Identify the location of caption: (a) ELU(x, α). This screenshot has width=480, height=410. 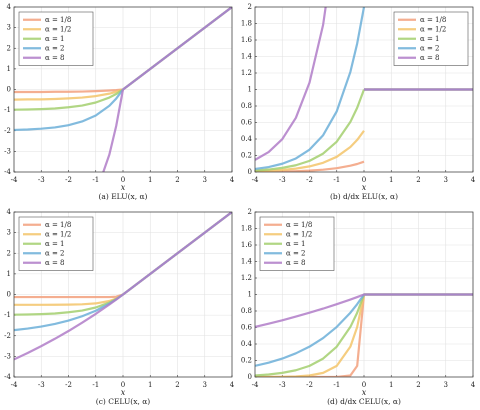
(123, 196).